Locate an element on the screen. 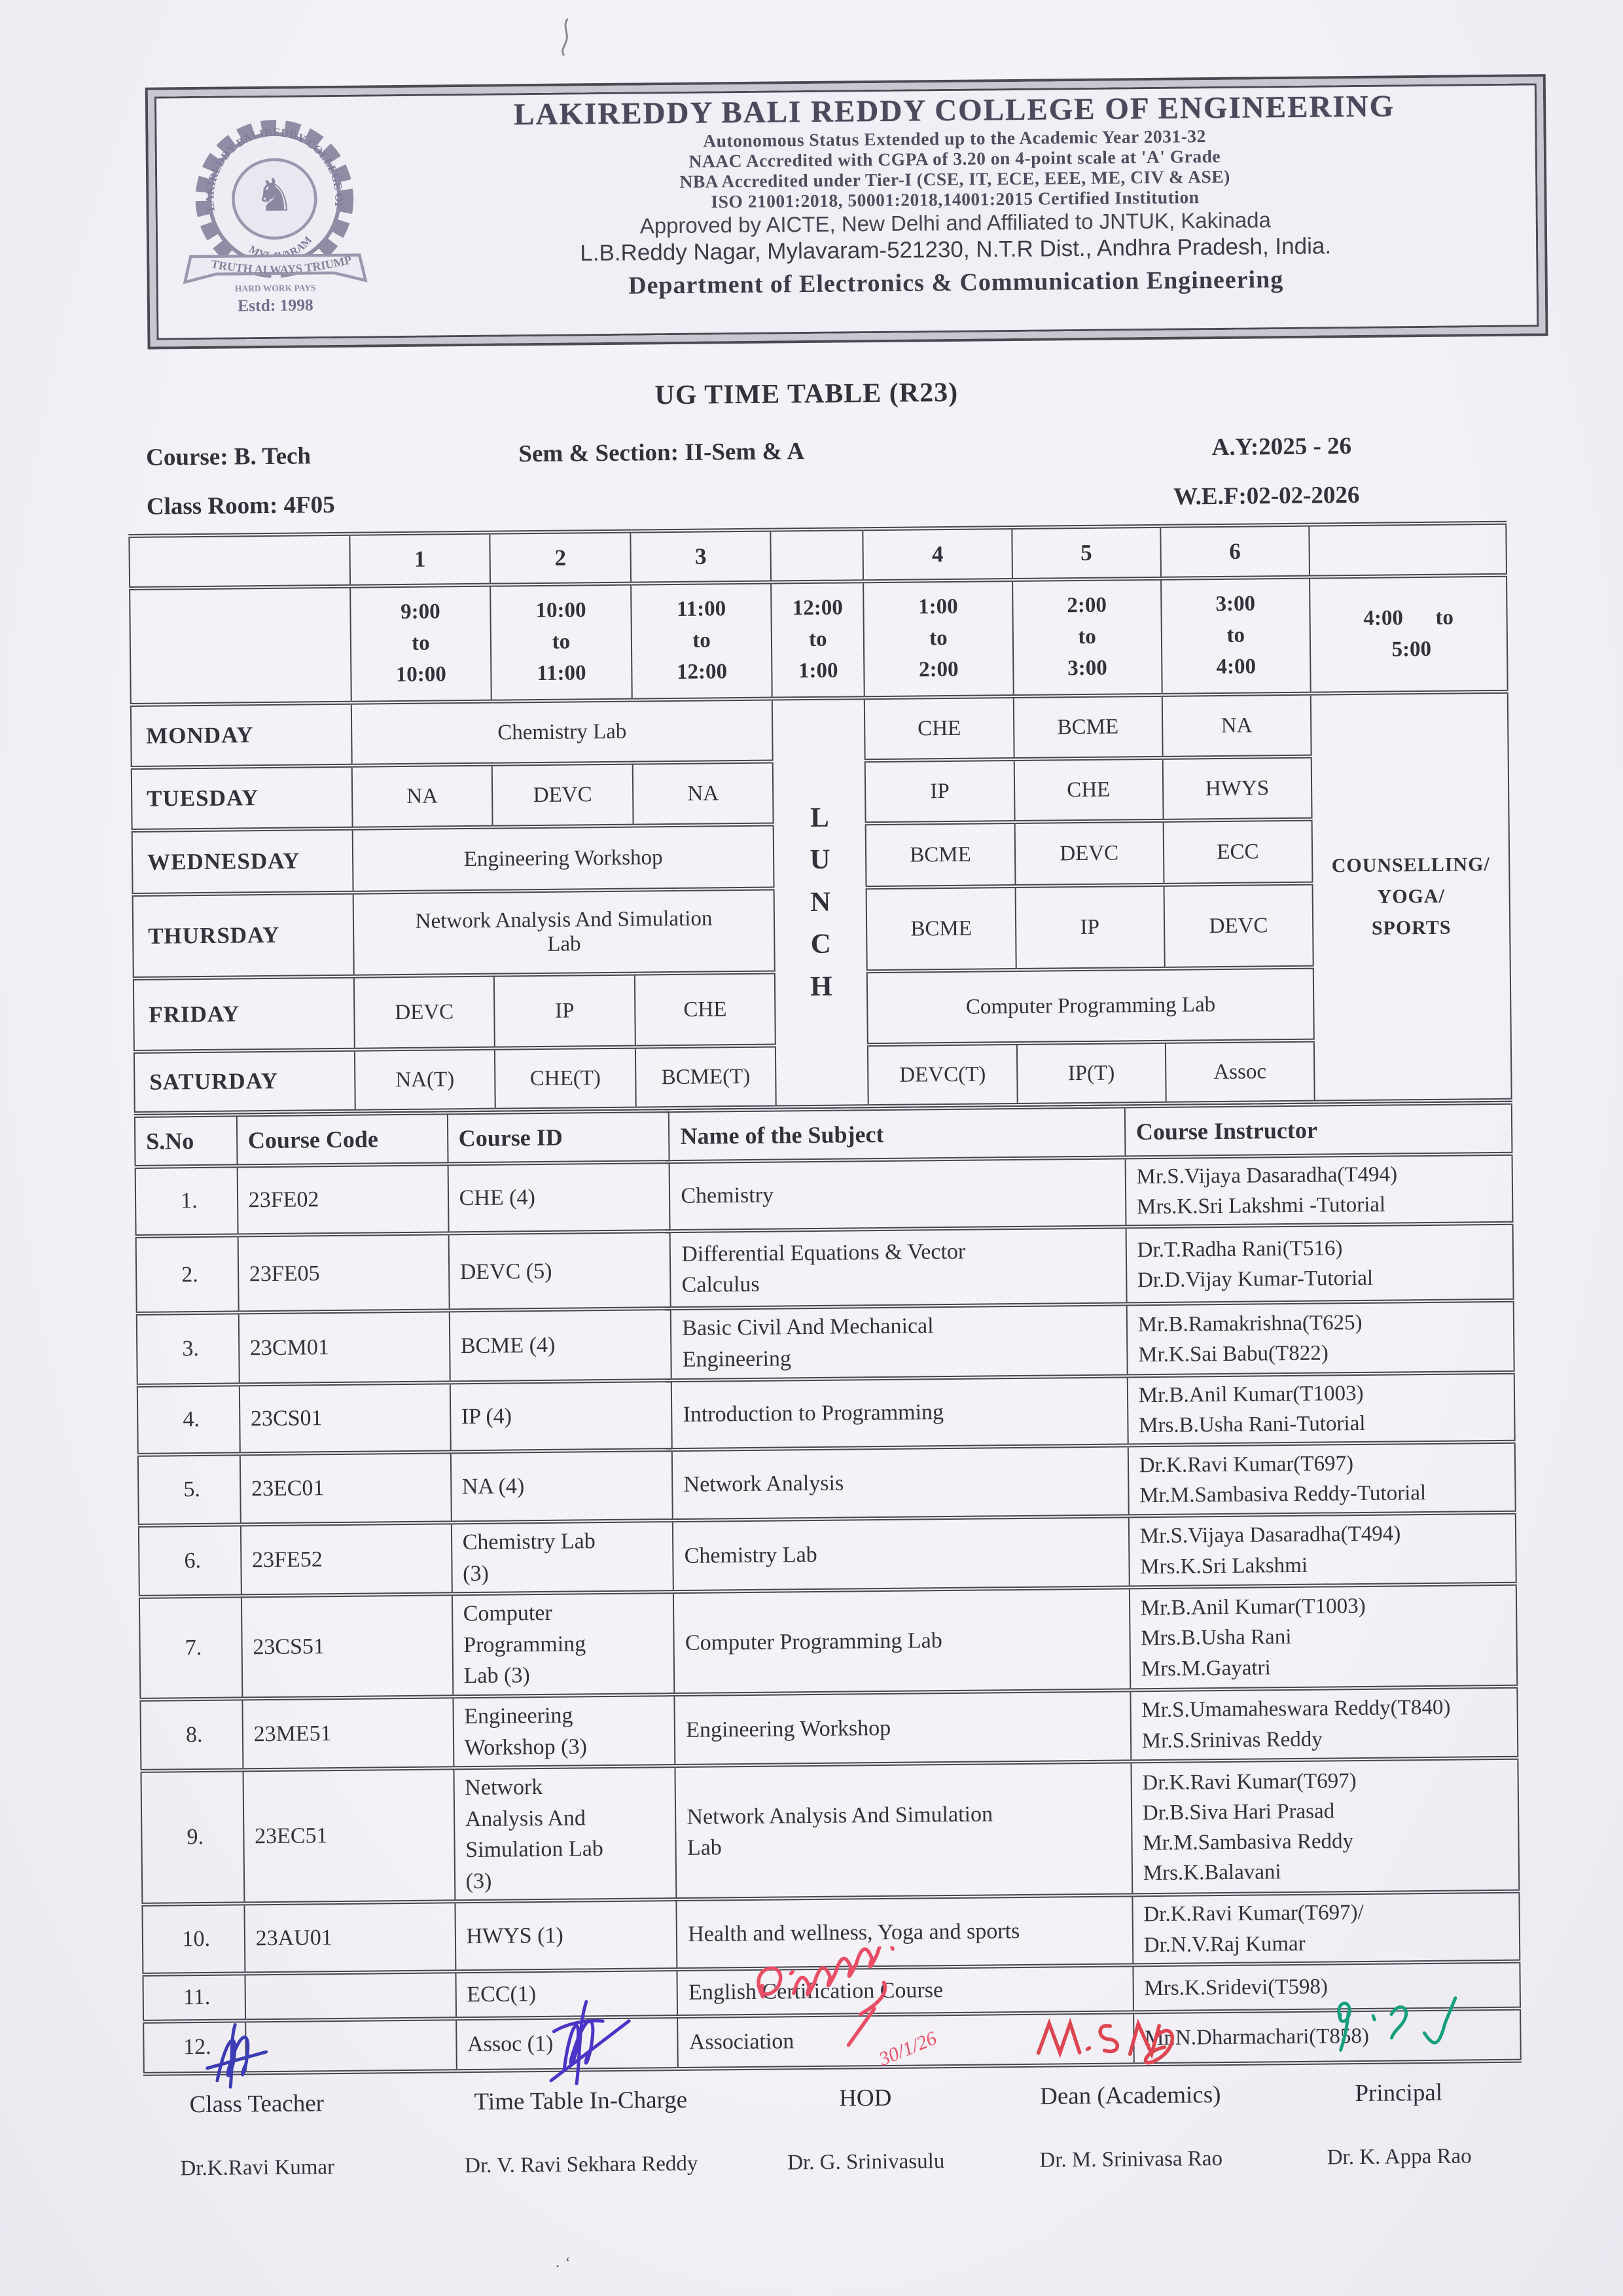 The image size is (1623, 2296). sig-name: Dr. G. Srinivasulu is located at coordinates (866, 2162).